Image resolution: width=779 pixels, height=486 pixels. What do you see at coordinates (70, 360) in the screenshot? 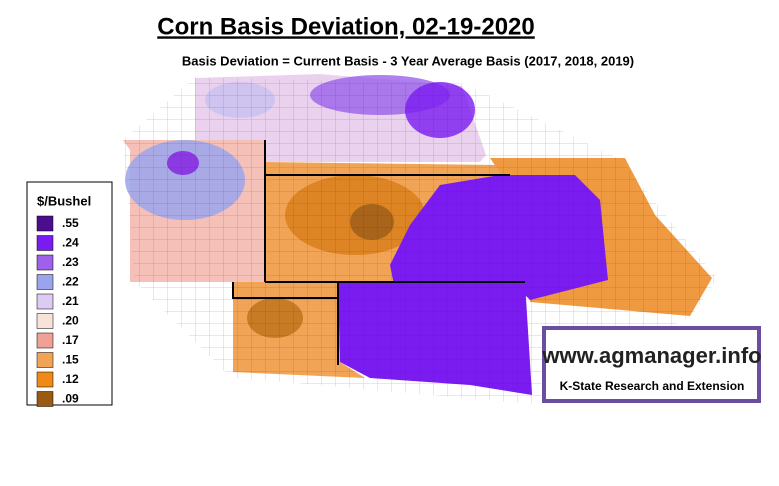
I see `legend-label: .15` at bounding box center [70, 360].